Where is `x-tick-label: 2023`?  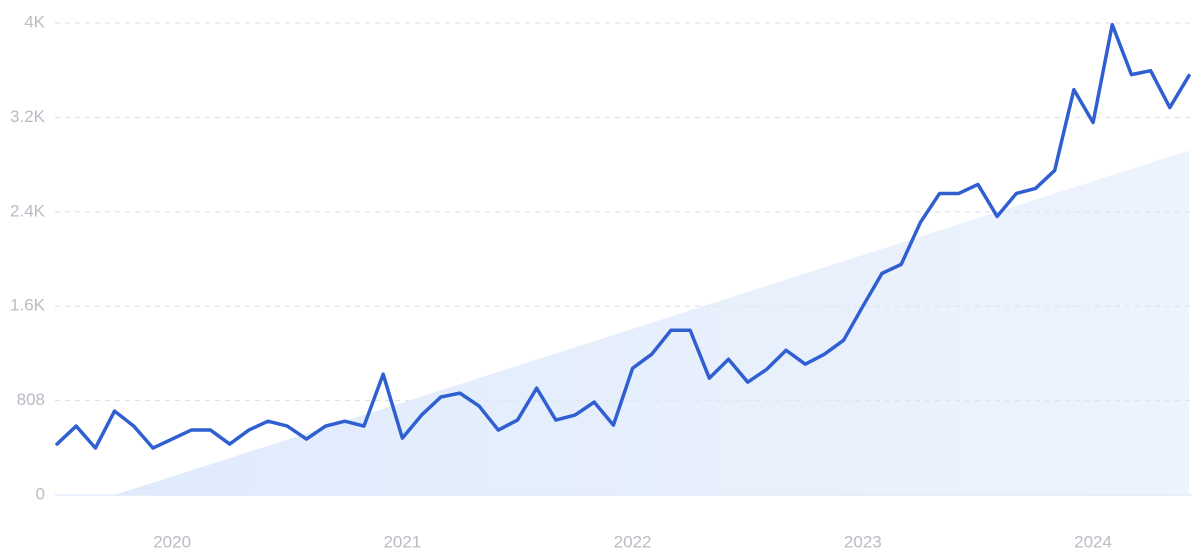
x-tick-label: 2023 is located at coordinates (863, 541).